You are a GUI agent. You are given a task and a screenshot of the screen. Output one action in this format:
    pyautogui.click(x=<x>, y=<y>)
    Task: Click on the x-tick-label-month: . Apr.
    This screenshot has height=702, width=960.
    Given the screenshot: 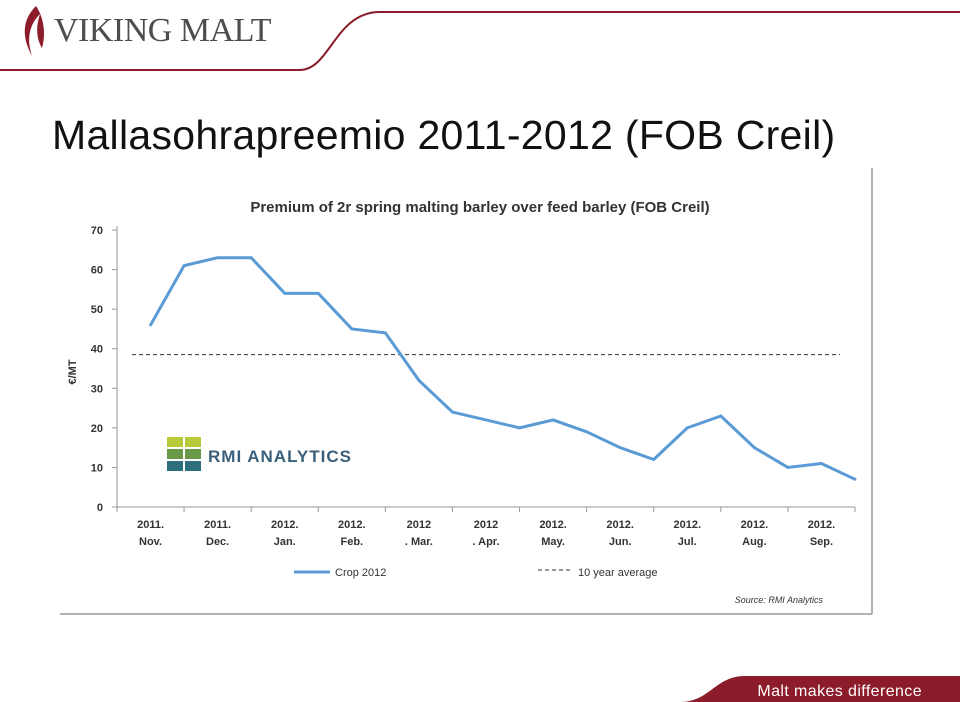 What is the action you would take?
    pyautogui.click(x=485, y=542)
    